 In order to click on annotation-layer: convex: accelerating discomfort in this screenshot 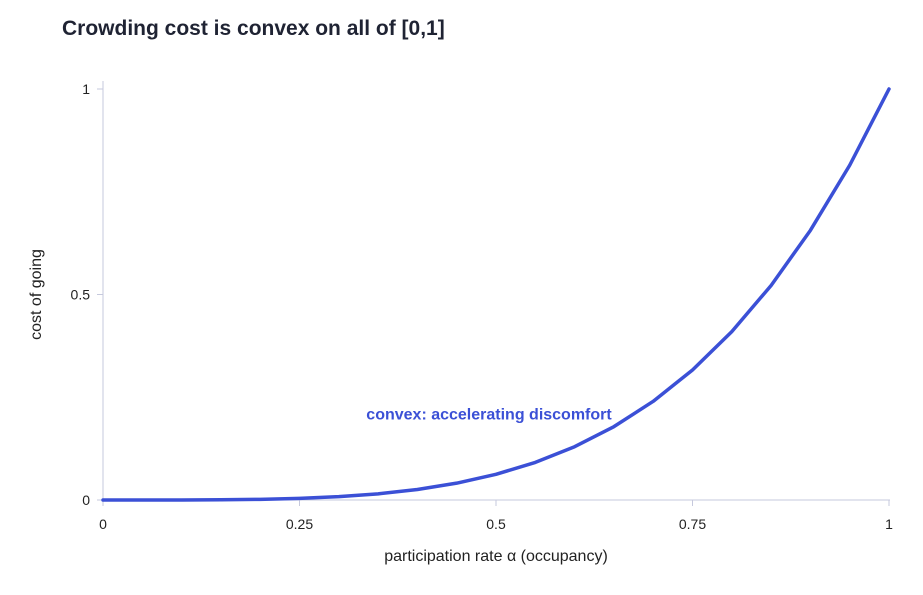, I will do `click(489, 415)`.